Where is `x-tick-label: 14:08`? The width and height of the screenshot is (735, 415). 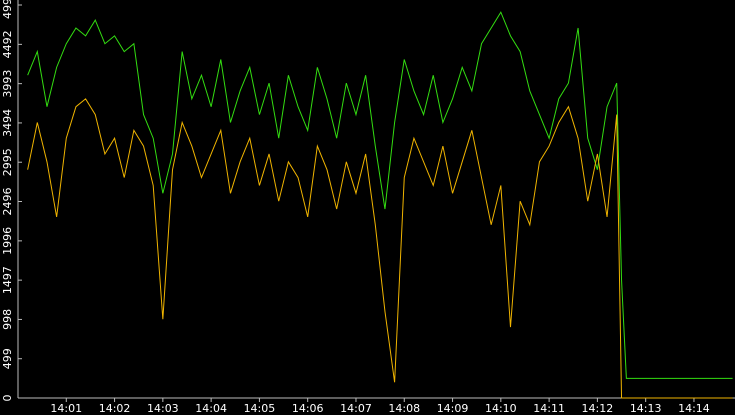
x-tick-label: 14:08 is located at coordinates (404, 408).